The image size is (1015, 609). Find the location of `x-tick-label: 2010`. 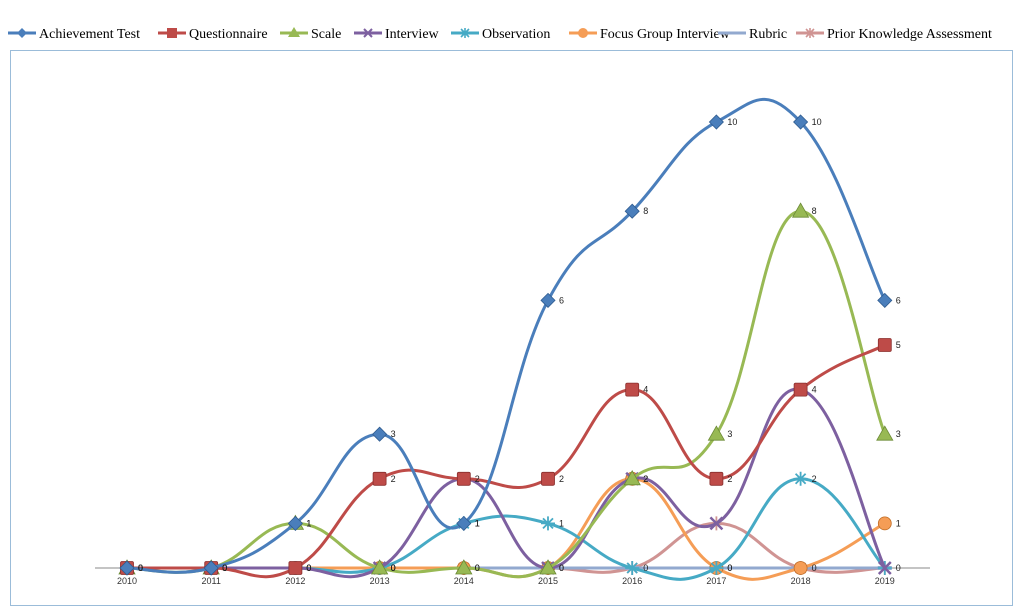

x-tick-label: 2010 is located at coordinates (127, 581).